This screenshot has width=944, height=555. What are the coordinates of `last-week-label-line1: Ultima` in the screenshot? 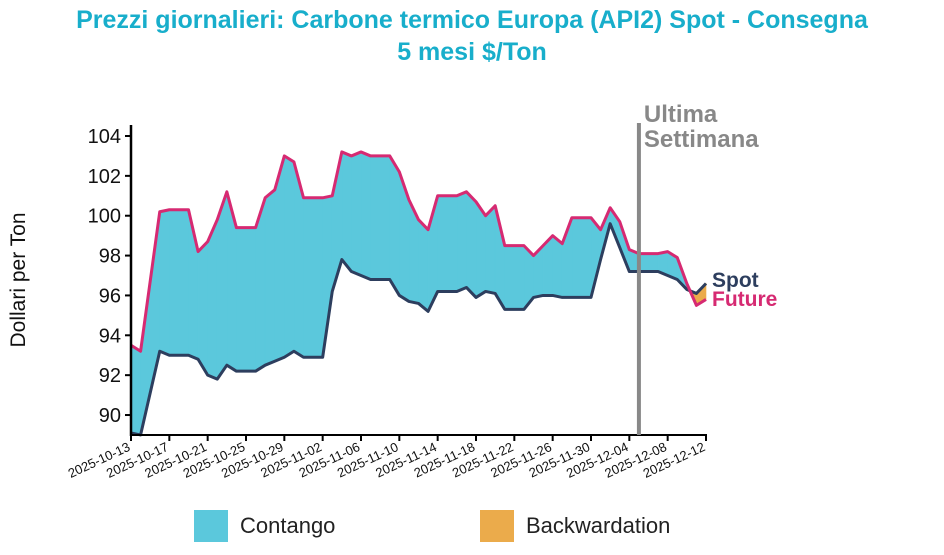 It's located at (681, 114).